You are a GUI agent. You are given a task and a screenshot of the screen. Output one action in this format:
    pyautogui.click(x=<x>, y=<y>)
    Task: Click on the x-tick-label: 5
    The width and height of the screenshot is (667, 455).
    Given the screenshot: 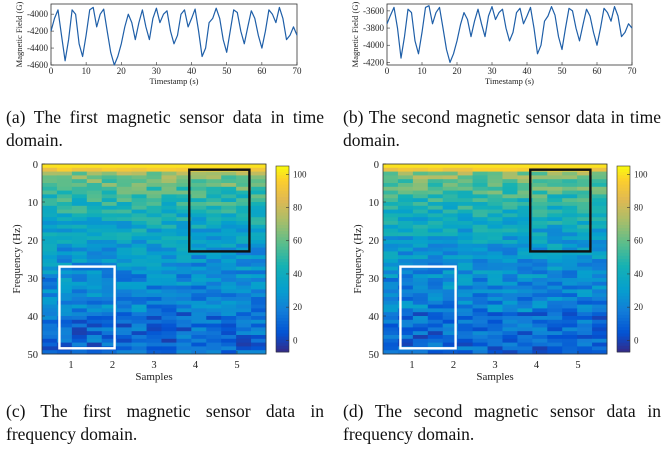 What is the action you would take?
    pyautogui.click(x=577, y=365)
    